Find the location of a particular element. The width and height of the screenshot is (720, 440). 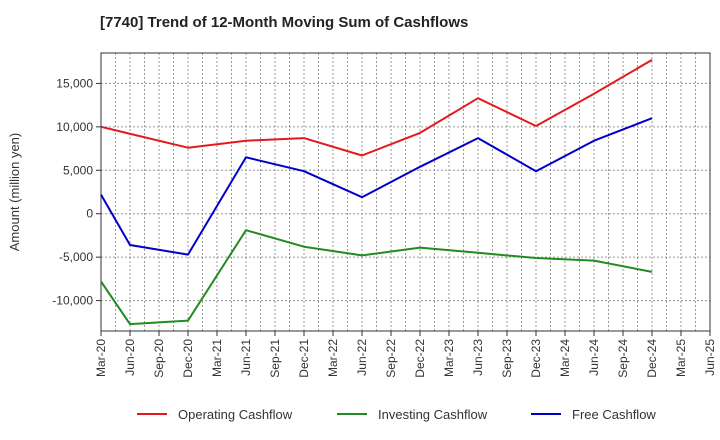

x-tick-label: Sep-21 is located at coordinates (275, 358).